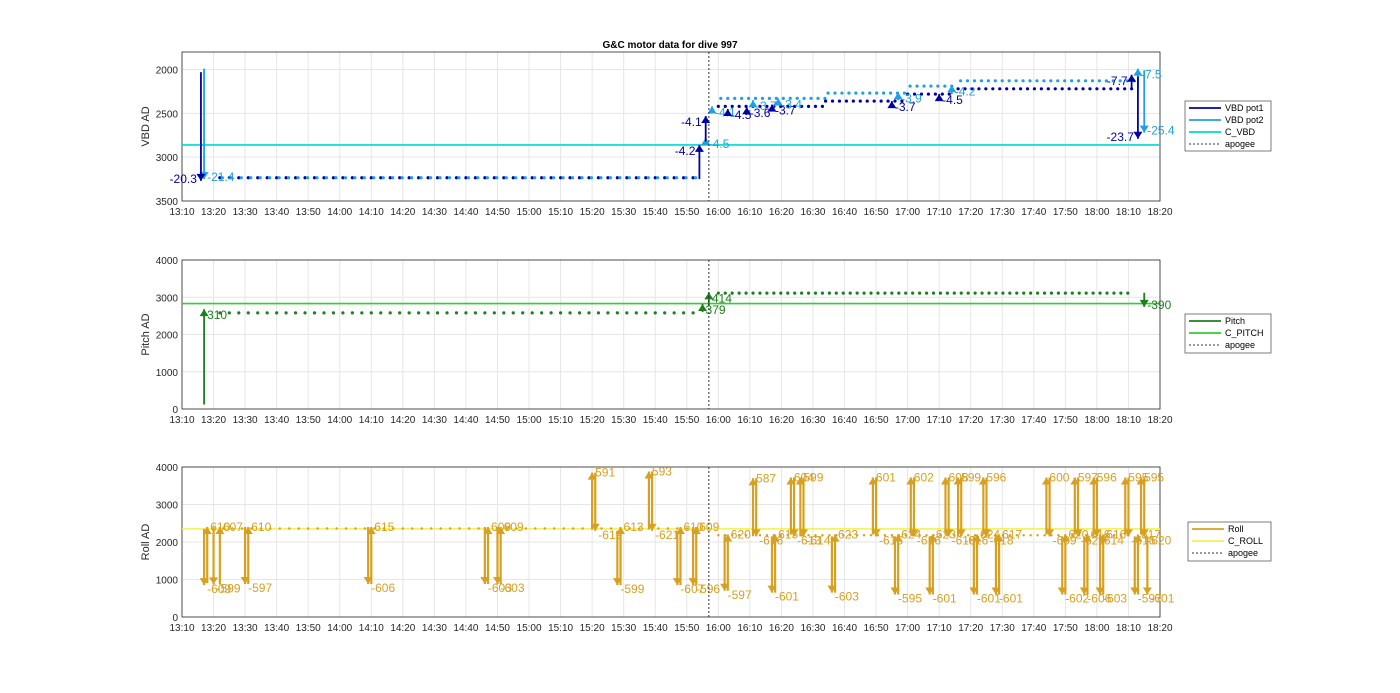 This screenshot has height=693, width=1400. What do you see at coordinates (529, 420) in the screenshot?
I see `x-tick-label: 15:00` at bounding box center [529, 420].